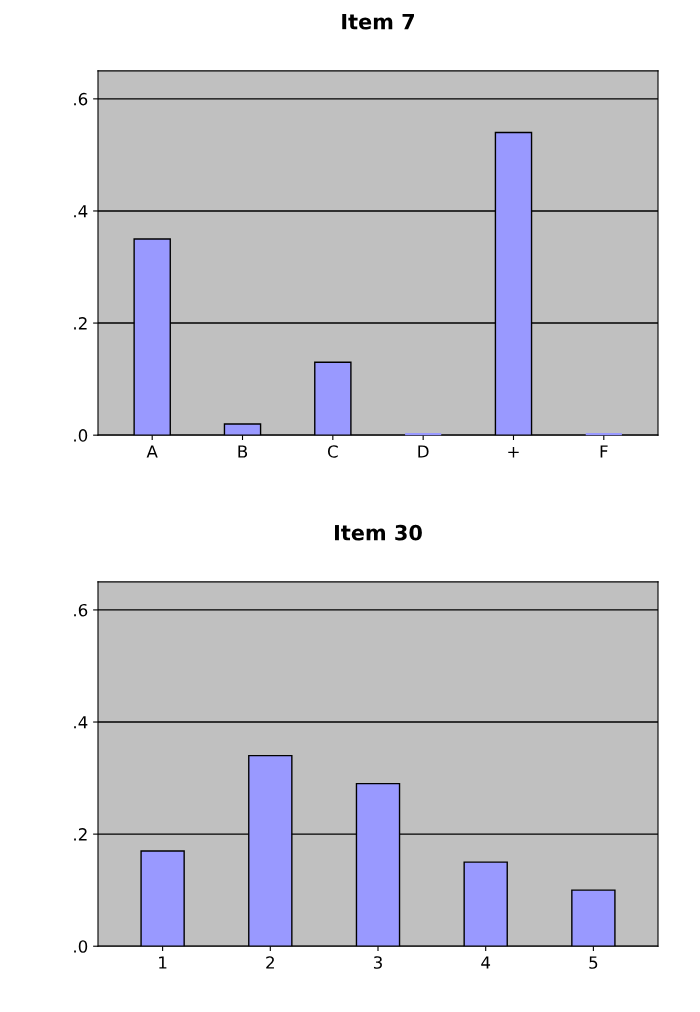 The image size is (700, 1012). Describe the element at coordinates (604, 451) in the screenshot. I see `x-tick-label: F` at that location.